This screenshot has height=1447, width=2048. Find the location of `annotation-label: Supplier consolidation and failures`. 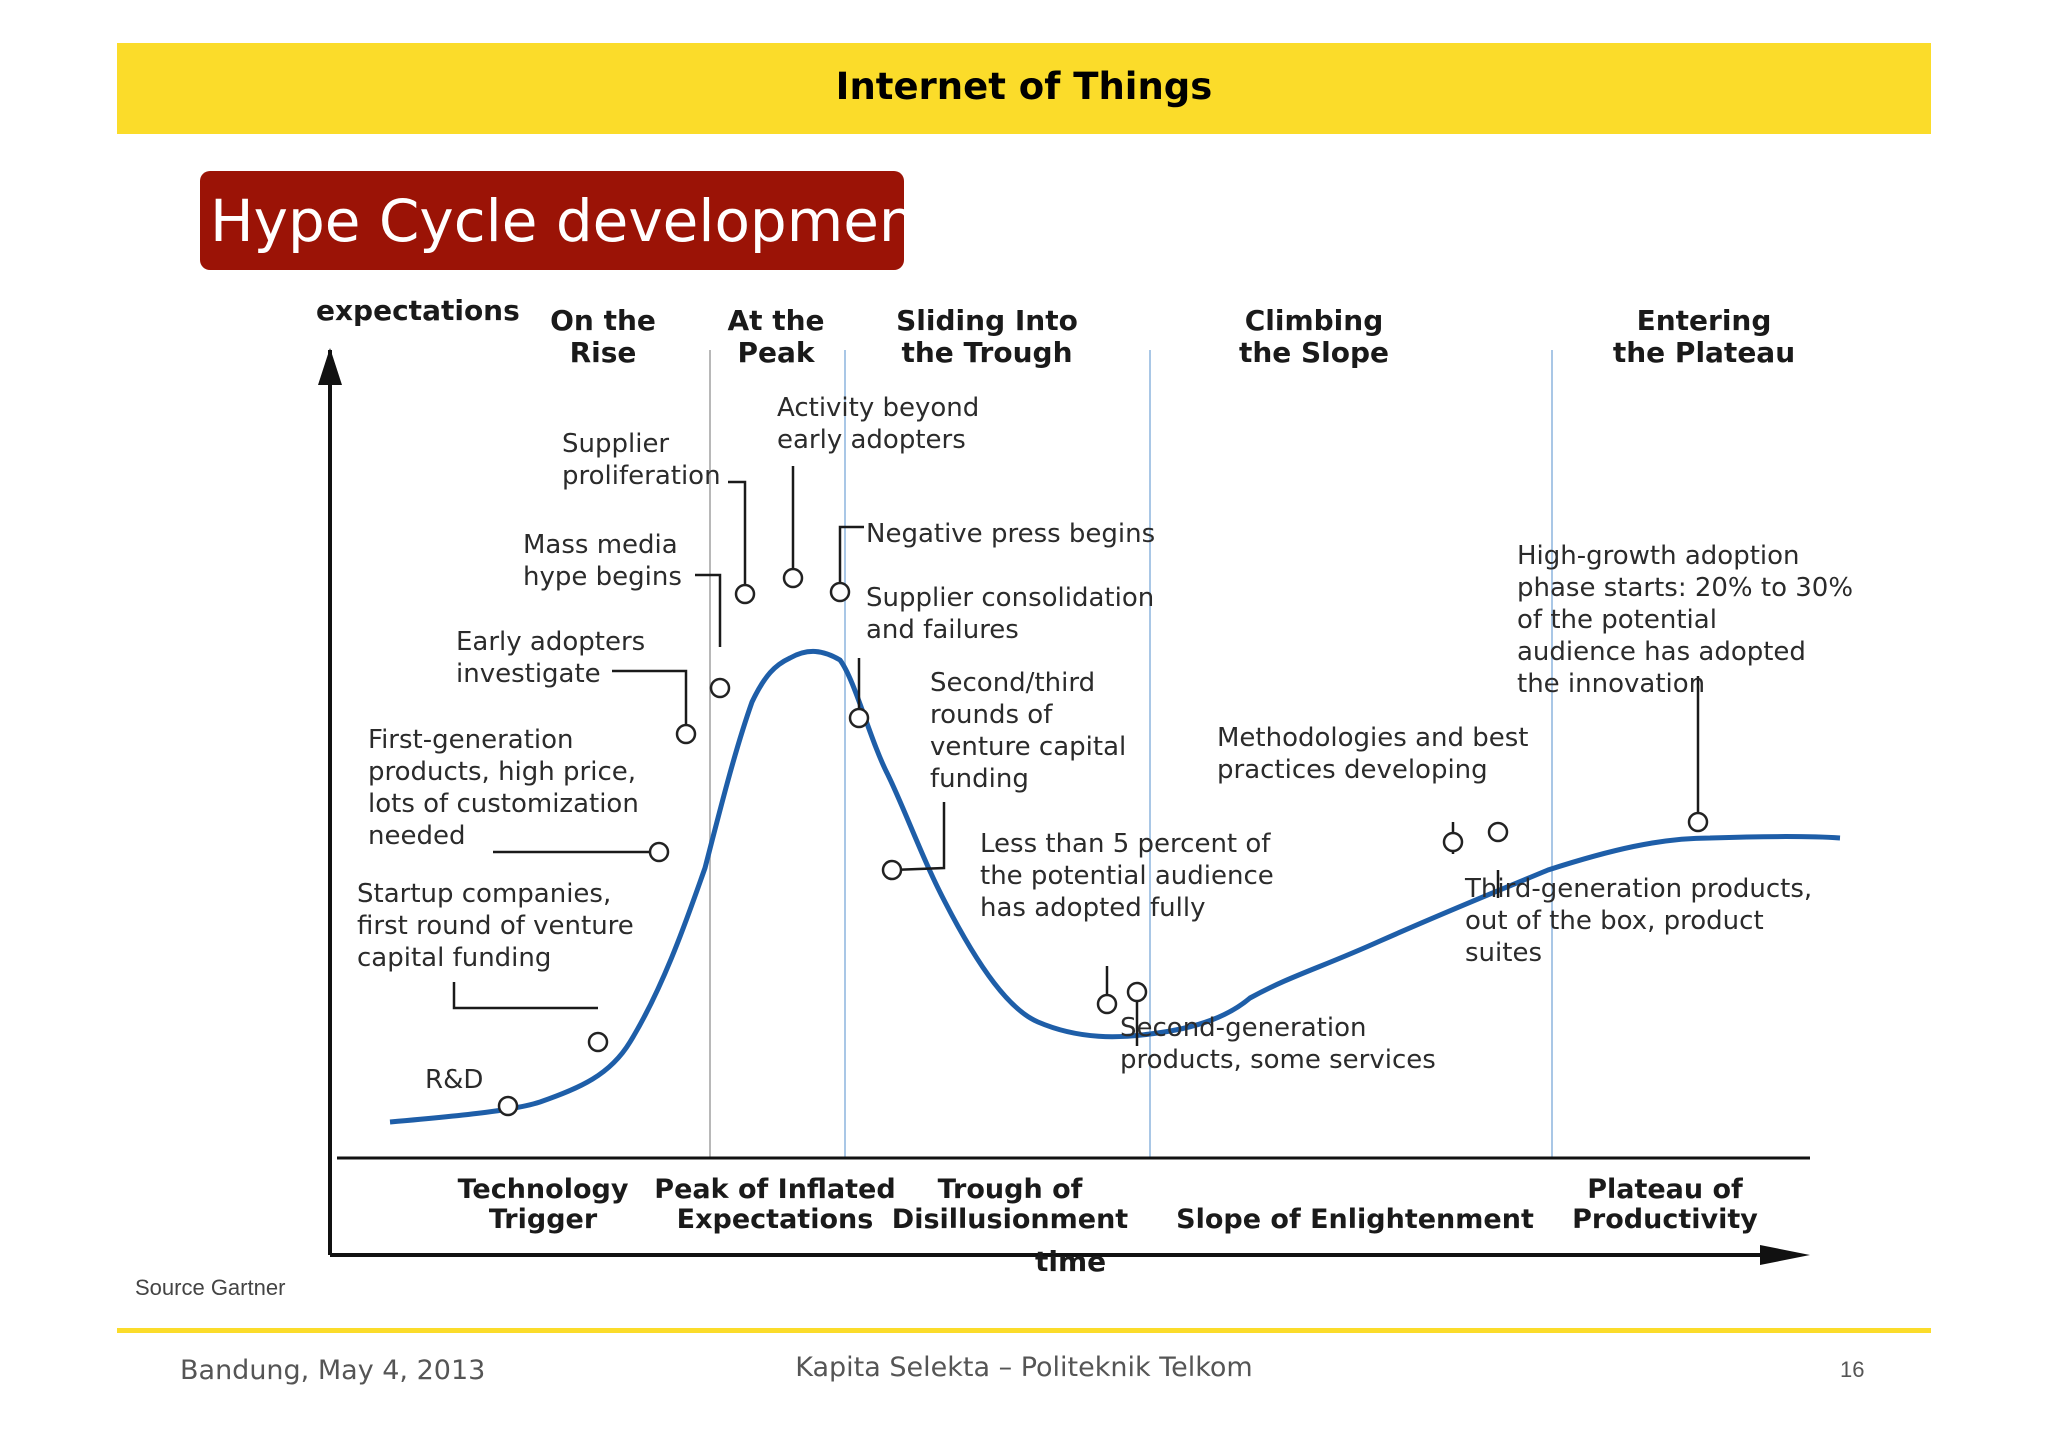

annotation-label: Supplier consolidation and failures is located at coordinates (1010, 614).